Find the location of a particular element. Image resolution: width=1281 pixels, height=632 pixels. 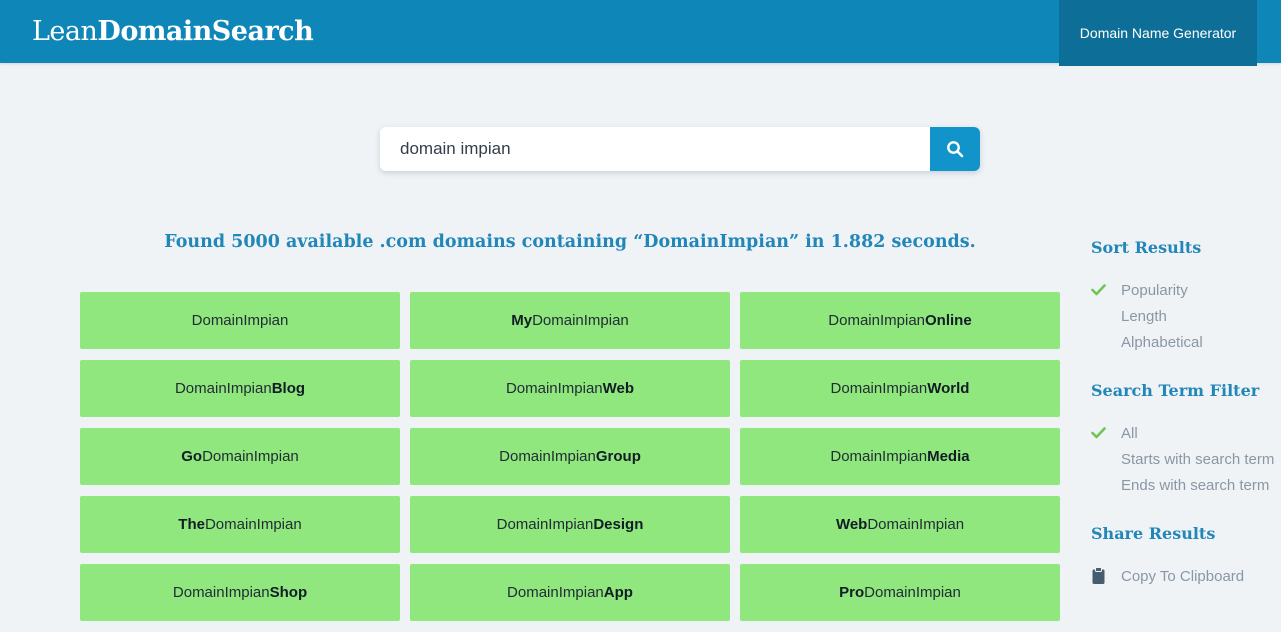

domain-result: DomainImpian World is located at coordinates (900, 388).